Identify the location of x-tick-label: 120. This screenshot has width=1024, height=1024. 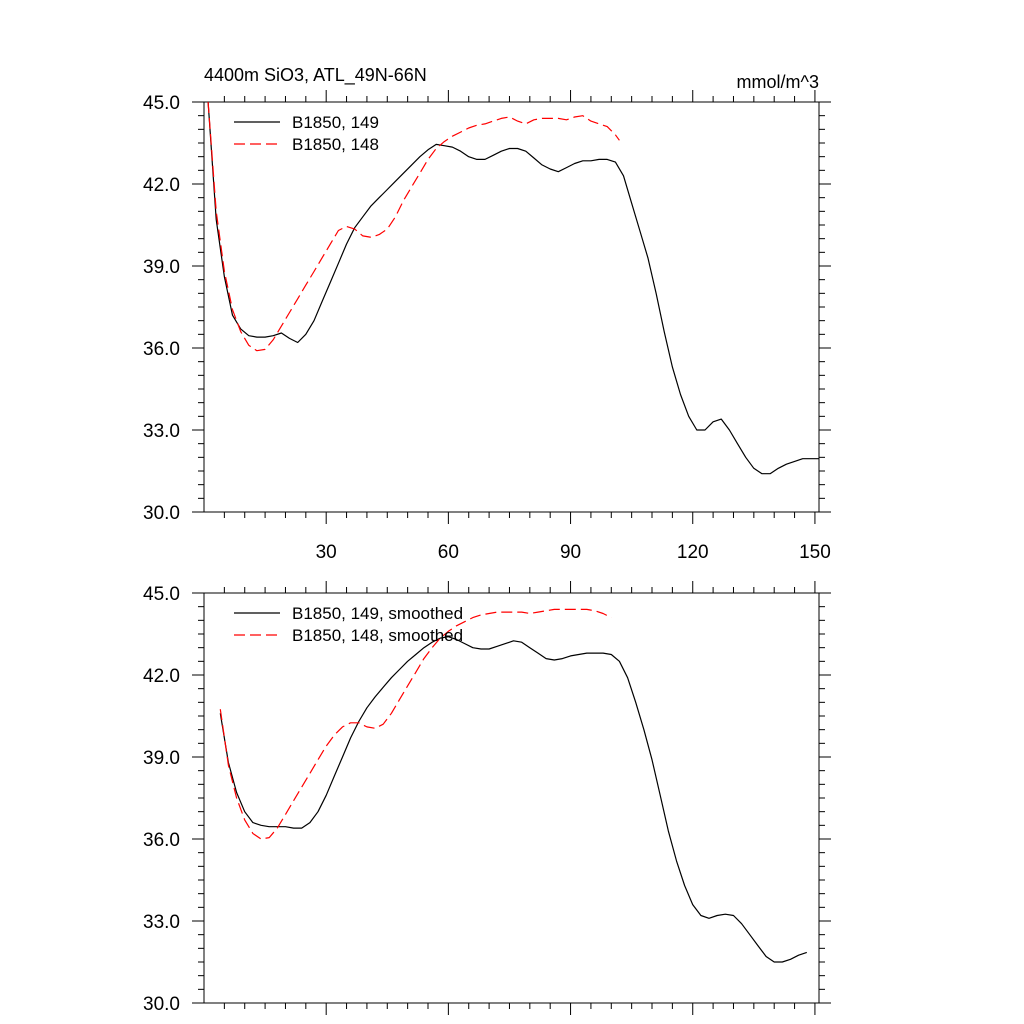
(693, 552).